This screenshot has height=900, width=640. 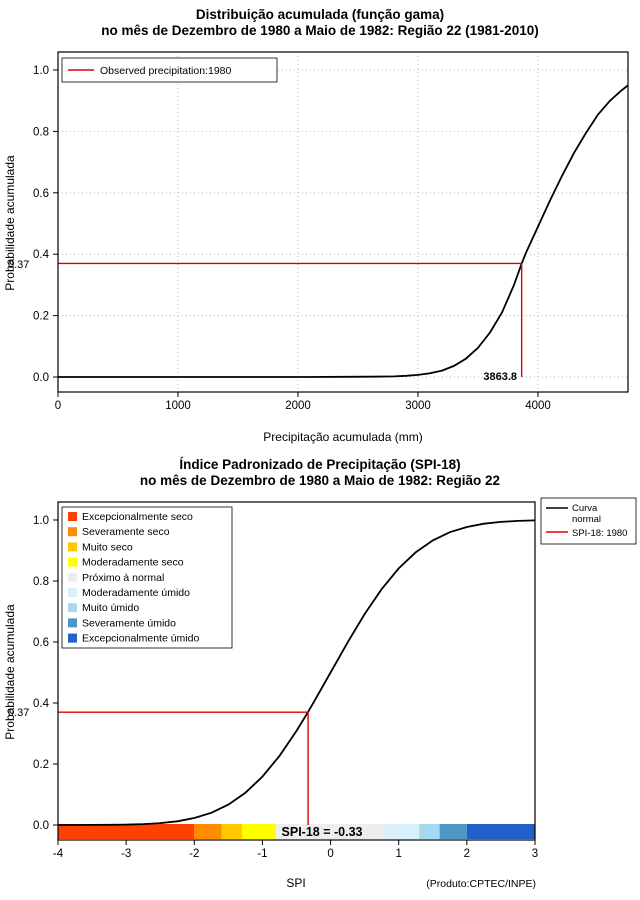 I want to click on x-tick-label: 4000, so click(x=538, y=406).